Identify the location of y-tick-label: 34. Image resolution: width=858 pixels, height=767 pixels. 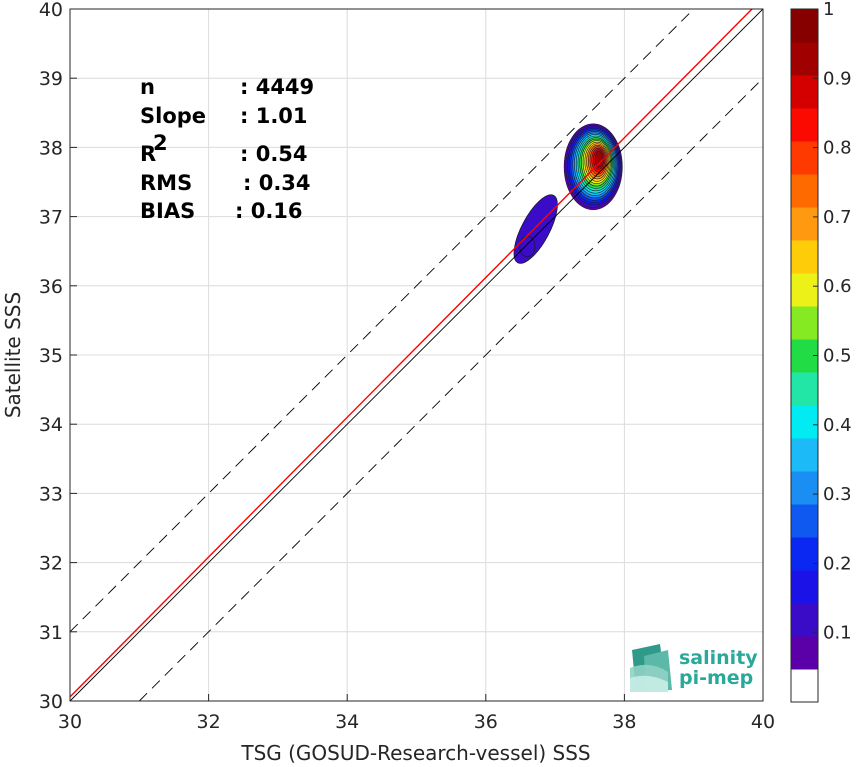
(51, 425).